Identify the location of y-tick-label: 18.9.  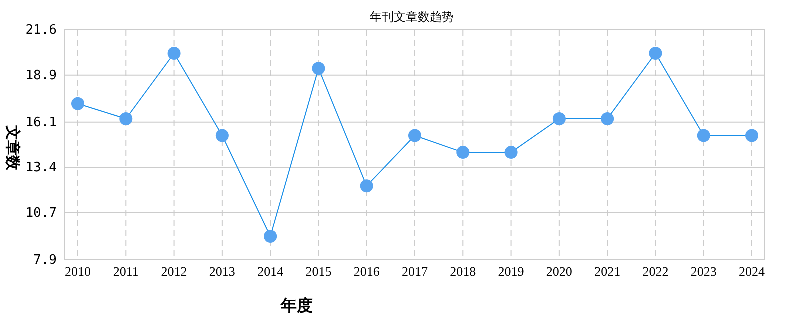
(41, 76).